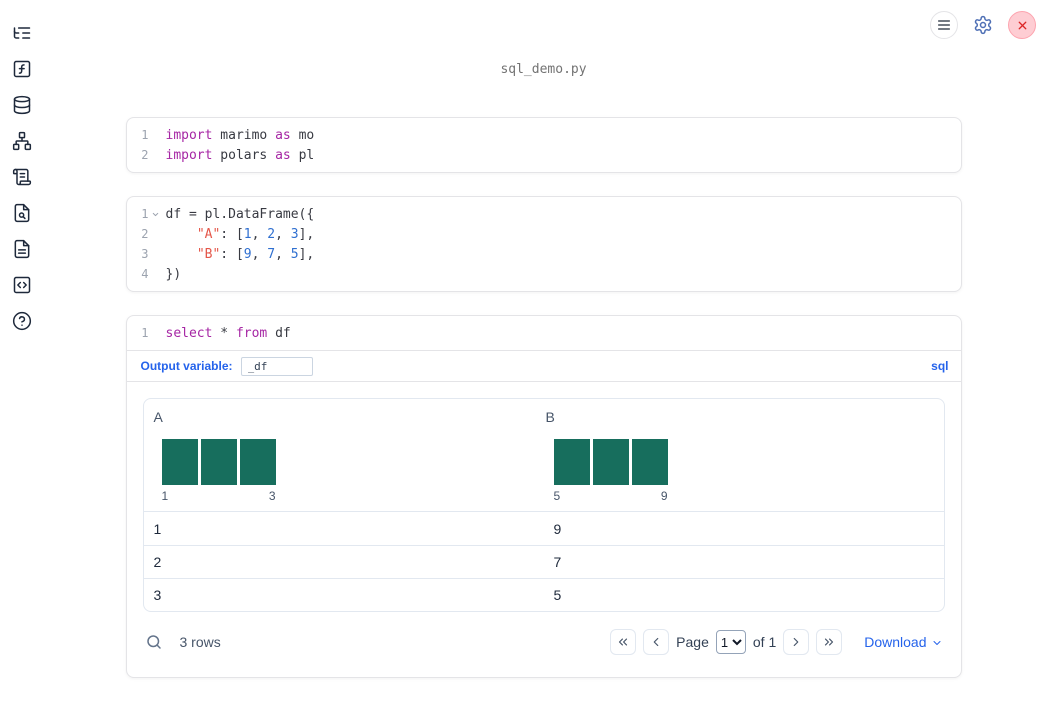 Image resolution: width=1043 pixels, height=713 pixels. What do you see at coordinates (173, 274) in the screenshot?
I see `code-line: })` at bounding box center [173, 274].